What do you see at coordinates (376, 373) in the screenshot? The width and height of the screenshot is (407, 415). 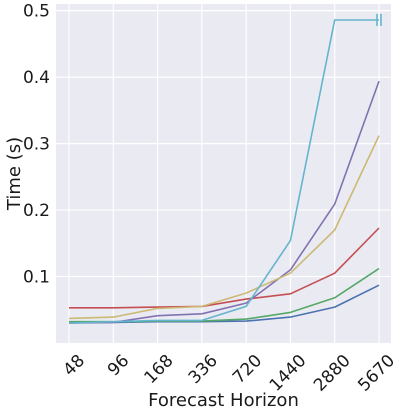 I see `x-tick-label: 5670` at bounding box center [376, 373].